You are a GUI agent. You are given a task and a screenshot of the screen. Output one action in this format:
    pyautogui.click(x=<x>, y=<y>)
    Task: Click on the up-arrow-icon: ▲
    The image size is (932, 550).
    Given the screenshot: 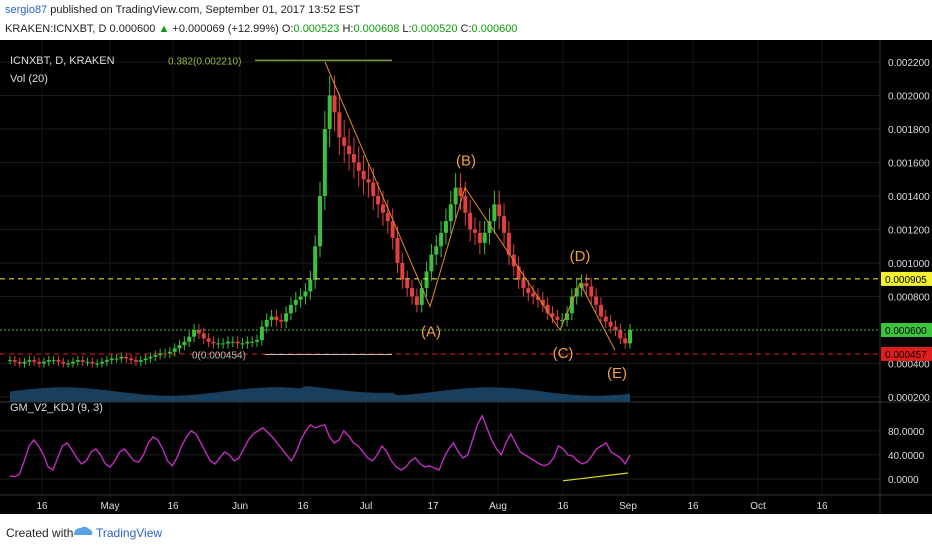 What is the action you would take?
    pyautogui.click(x=164, y=29)
    